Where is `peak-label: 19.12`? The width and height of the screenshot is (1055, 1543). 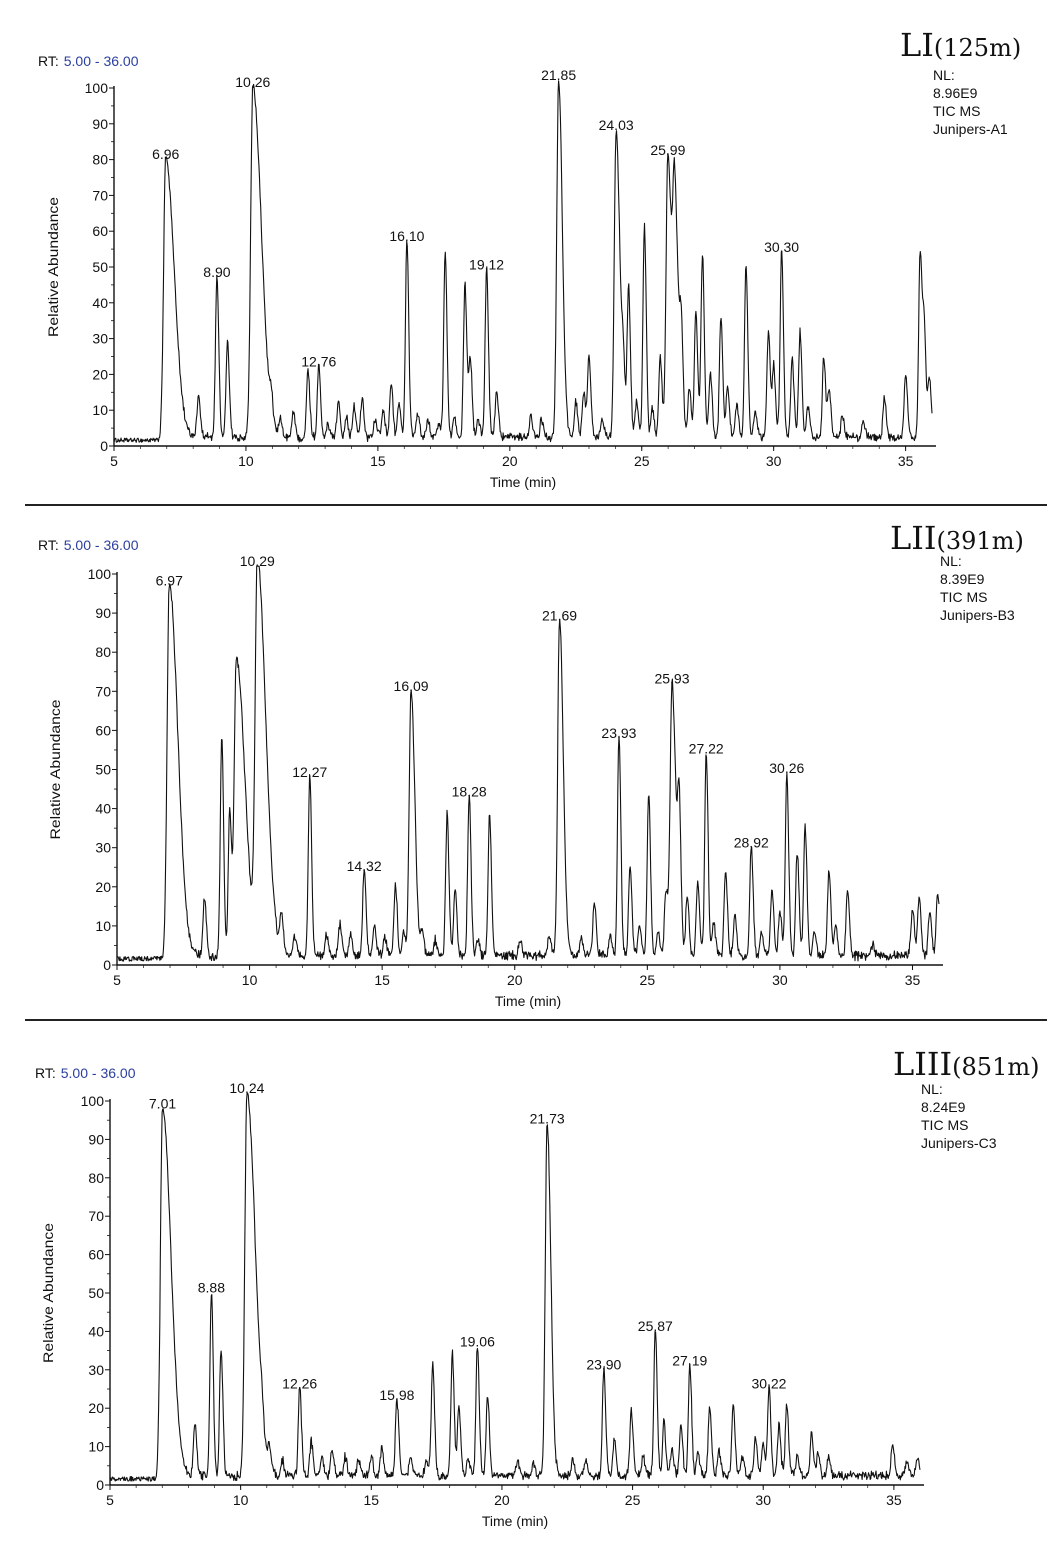
peak-label: 19.12 is located at coordinates (486, 265).